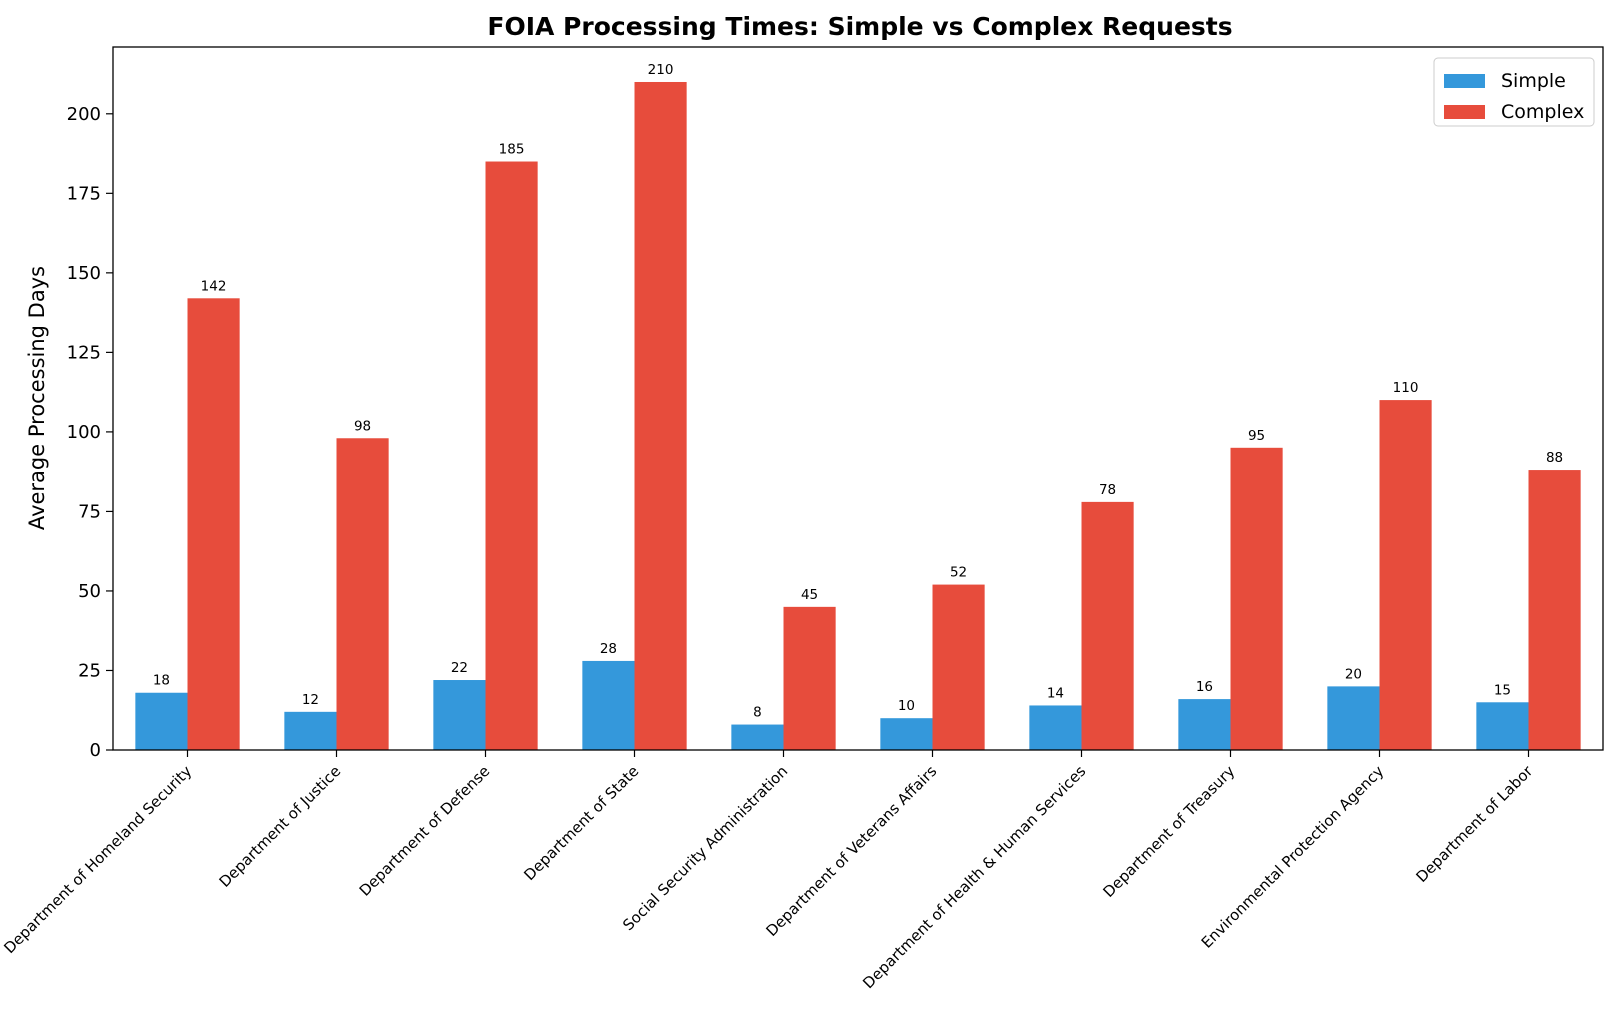  I want to click on data-label-simple: 14, so click(1055, 693).